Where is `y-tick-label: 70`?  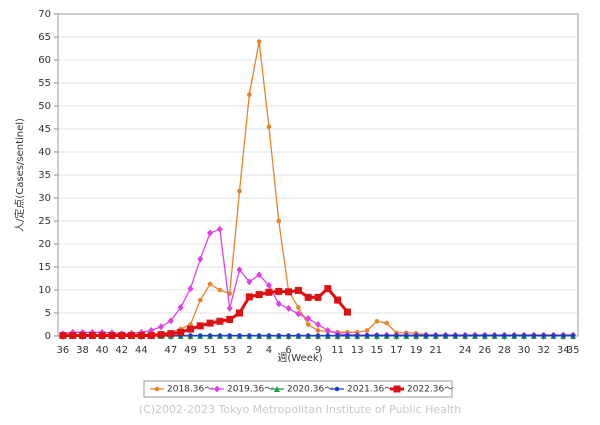
y-tick-label: 70 is located at coordinates (44, 14).